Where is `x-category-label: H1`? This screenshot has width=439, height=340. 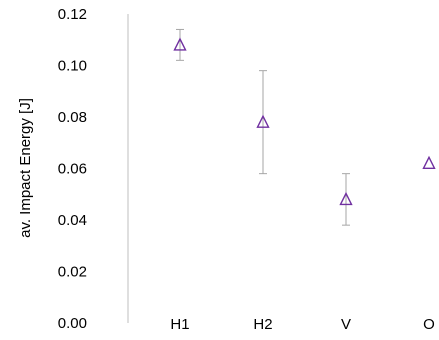 x-category-label: H1 is located at coordinates (179, 324).